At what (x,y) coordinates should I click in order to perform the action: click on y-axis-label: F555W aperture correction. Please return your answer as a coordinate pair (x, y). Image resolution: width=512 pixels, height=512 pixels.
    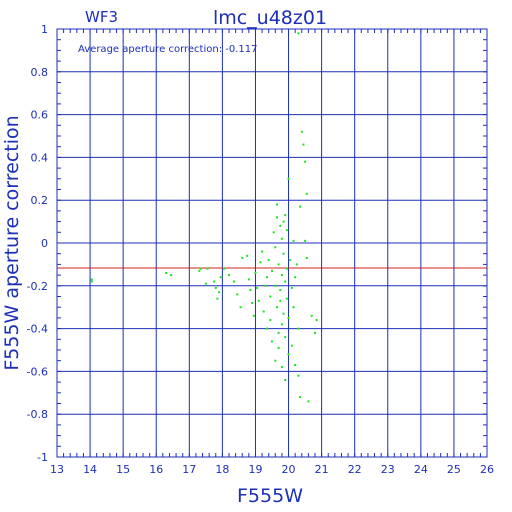
    Looking at the image, I should click on (12, 242).